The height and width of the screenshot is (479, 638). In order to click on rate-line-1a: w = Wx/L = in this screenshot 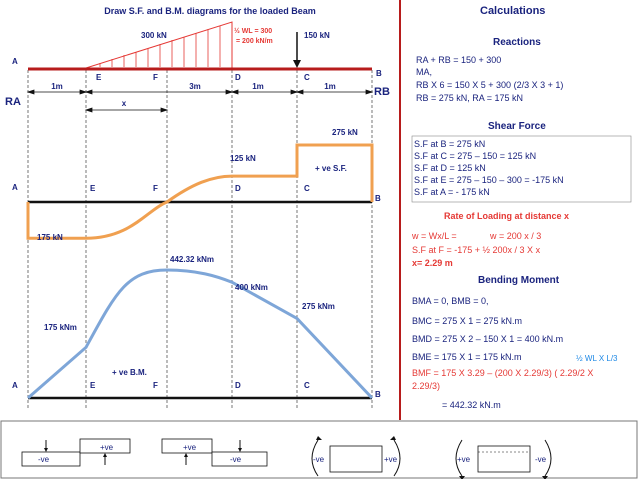, I will do `click(434, 236)`.